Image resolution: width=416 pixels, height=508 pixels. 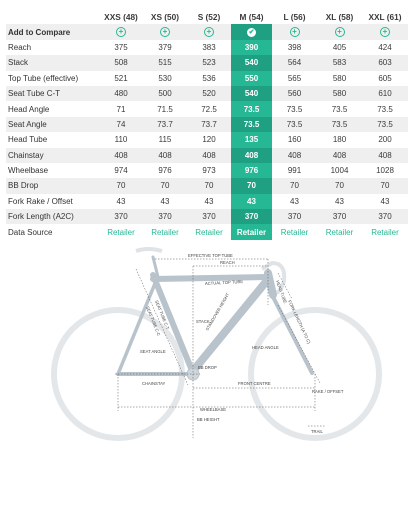 What do you see at coordinates (203, 321) in the screenshot?
I see `stack-label: STACK` at bounding box center [203, 321].